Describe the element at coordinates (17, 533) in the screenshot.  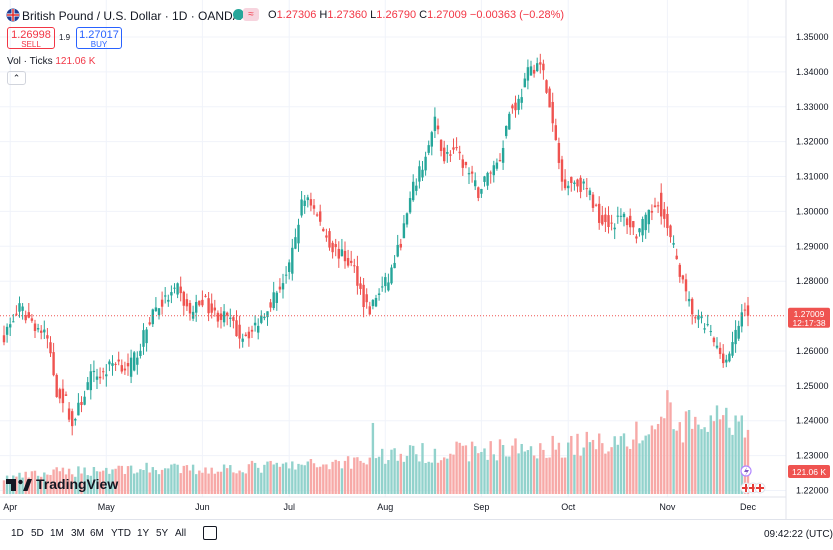
I see `range-1d: 1D` at that location.